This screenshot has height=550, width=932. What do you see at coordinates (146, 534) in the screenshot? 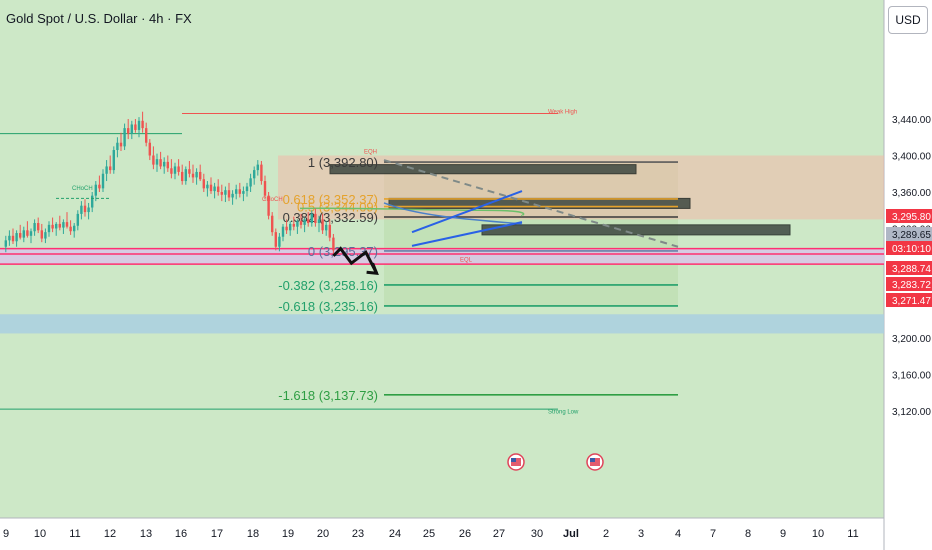
I see `x-tick-label-4: 13` at bounding box center [146, 534].